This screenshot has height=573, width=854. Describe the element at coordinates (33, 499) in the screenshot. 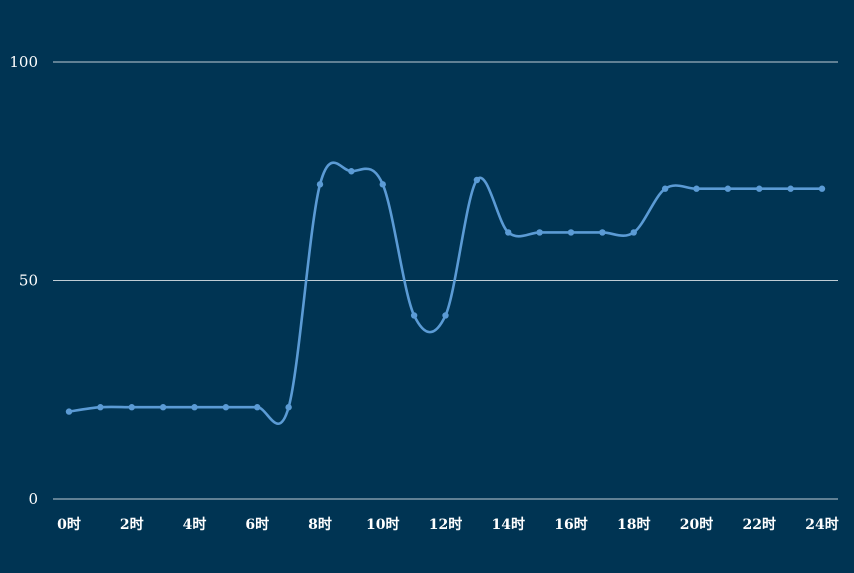

I see `y-tick-label: 0` at that location.